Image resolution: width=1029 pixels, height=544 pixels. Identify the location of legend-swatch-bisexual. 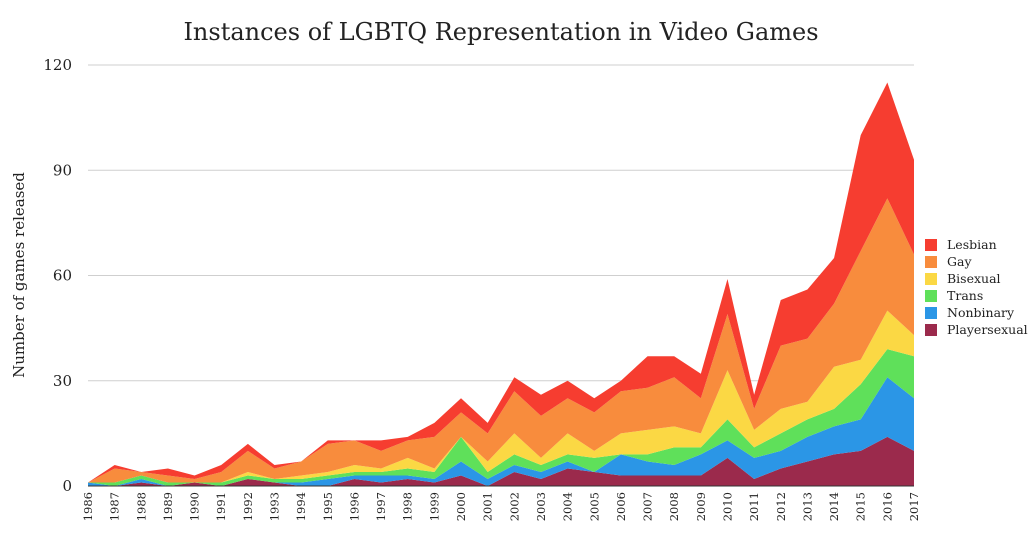
(931, 279).